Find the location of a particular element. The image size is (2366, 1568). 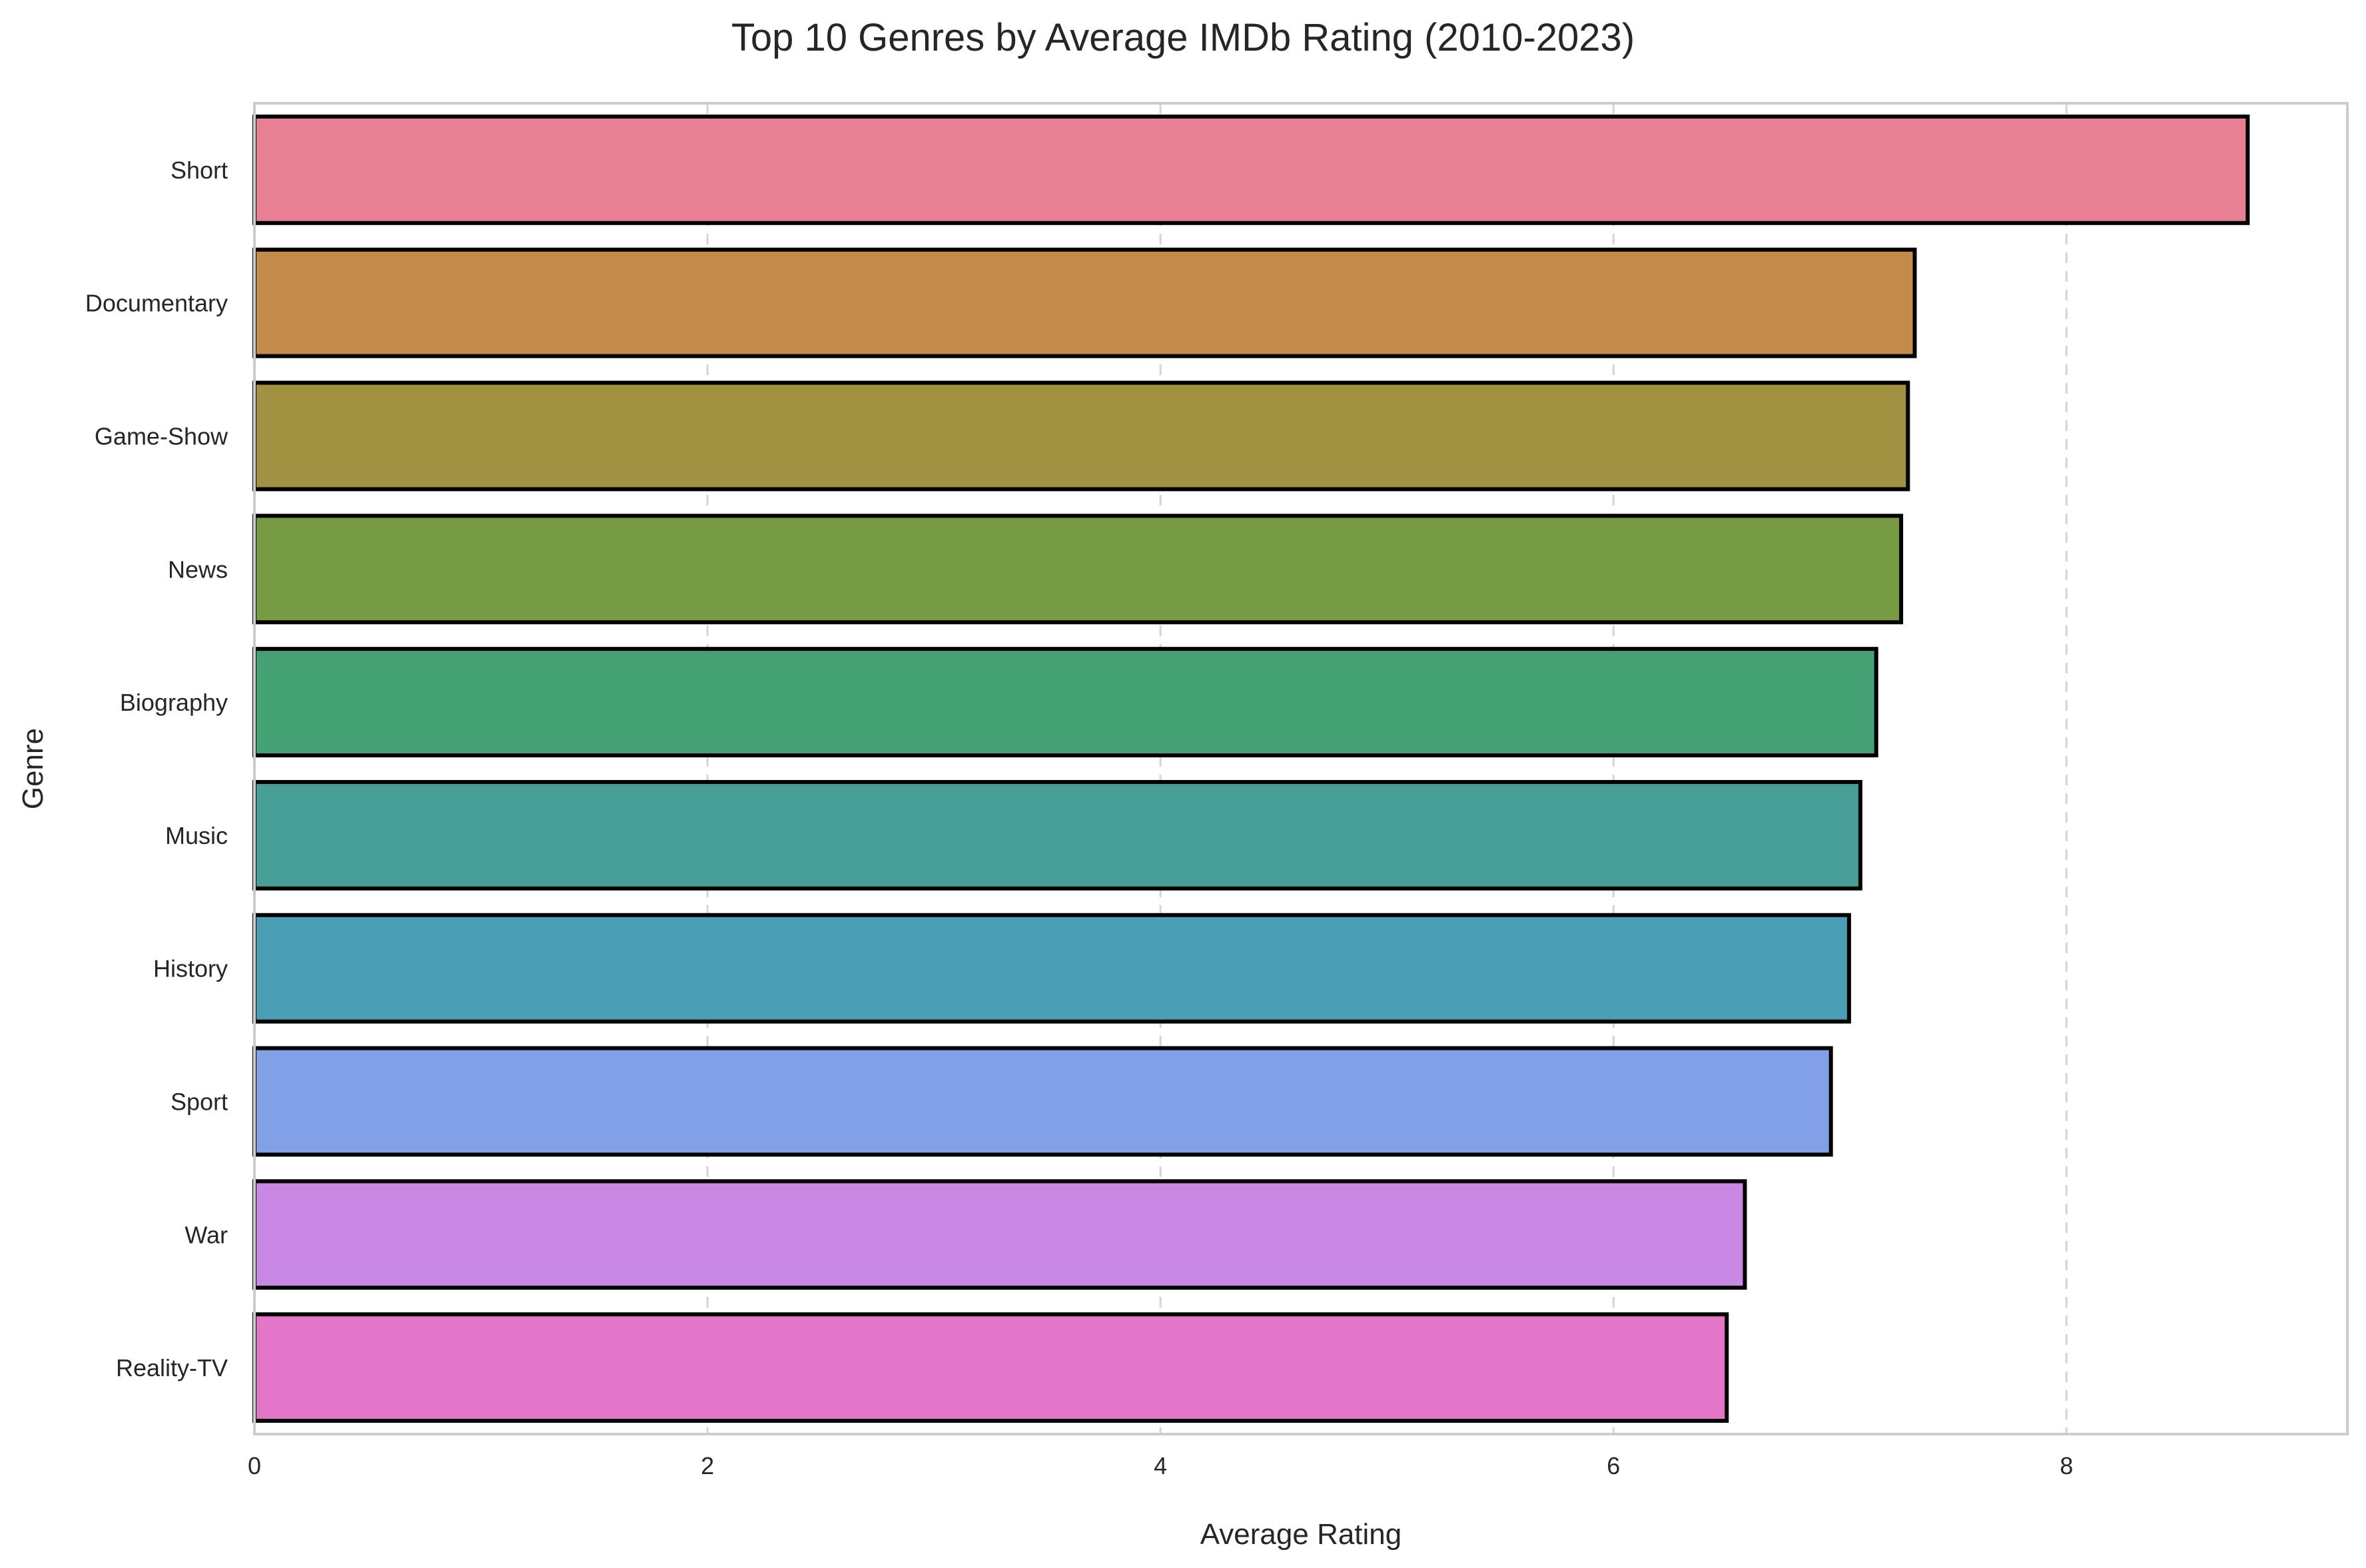

bar-sport is located at coordinates (1042, 1101).